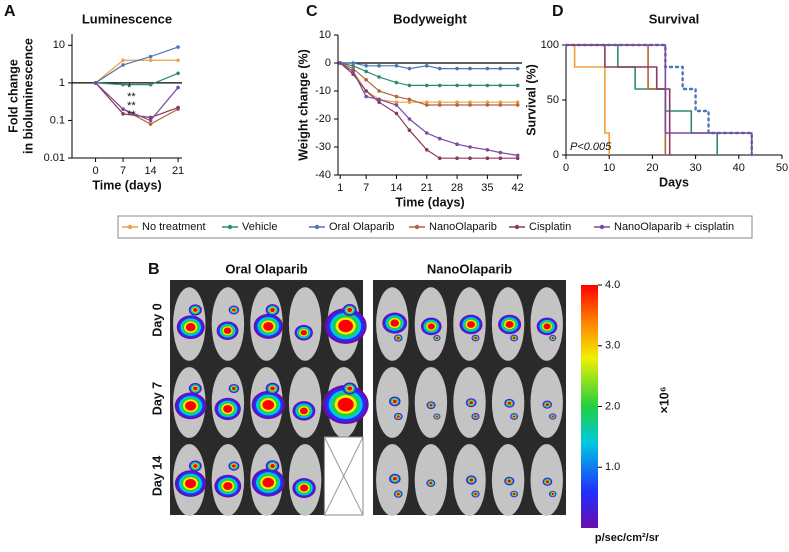 Image resolution: width=789 pixels, height=552 pixels. I want to click on x-tick-label: 50, so click(782, 168).